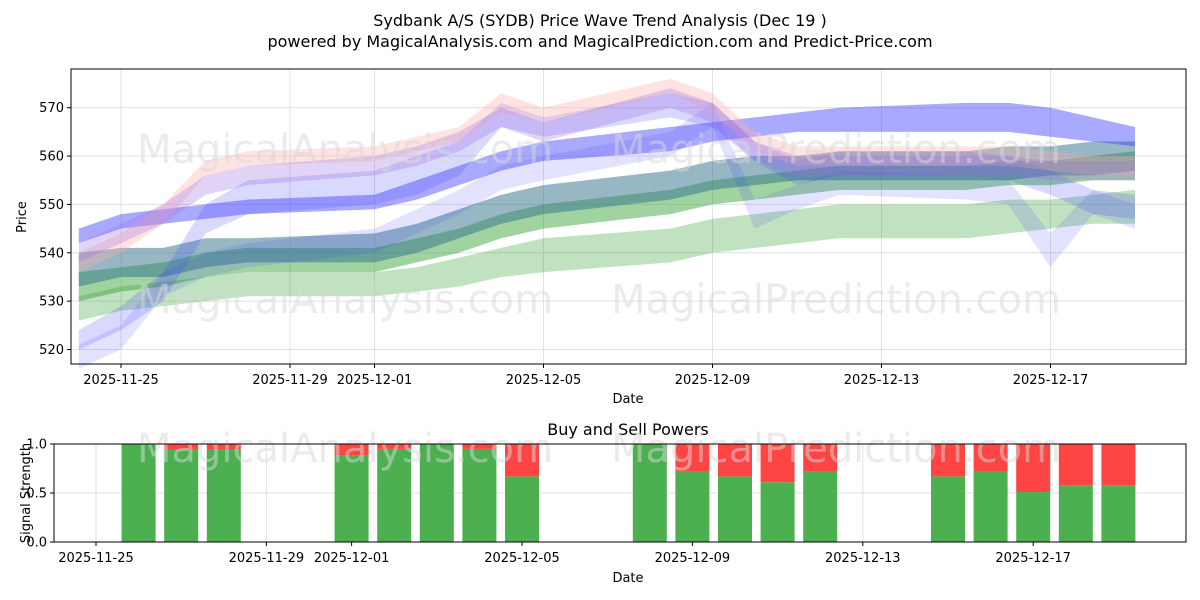  What do you see at coordinates (36, 494) in the screenshot?
I see `y-tick-label: 0.5` at bounding box center [36, 494].